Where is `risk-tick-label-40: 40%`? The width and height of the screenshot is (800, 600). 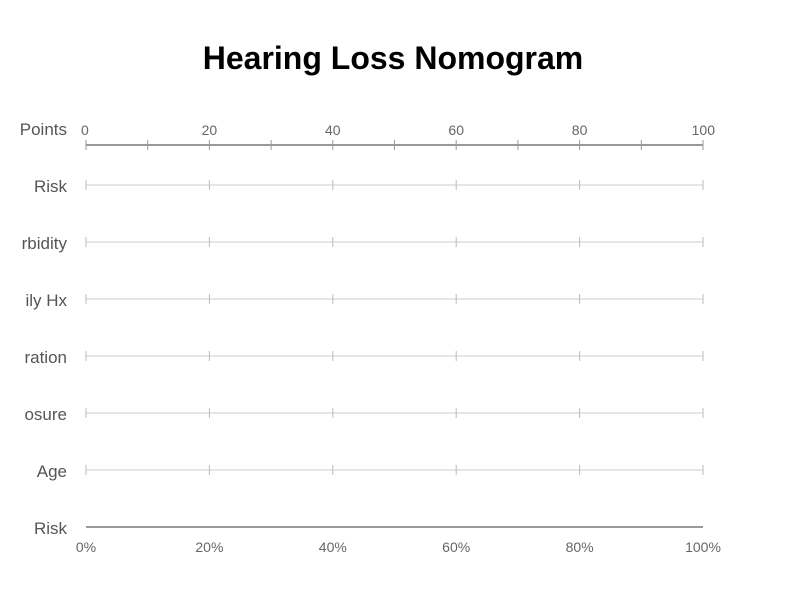 risk-tick-label-40: 40% is located at coordinates (333, 547).